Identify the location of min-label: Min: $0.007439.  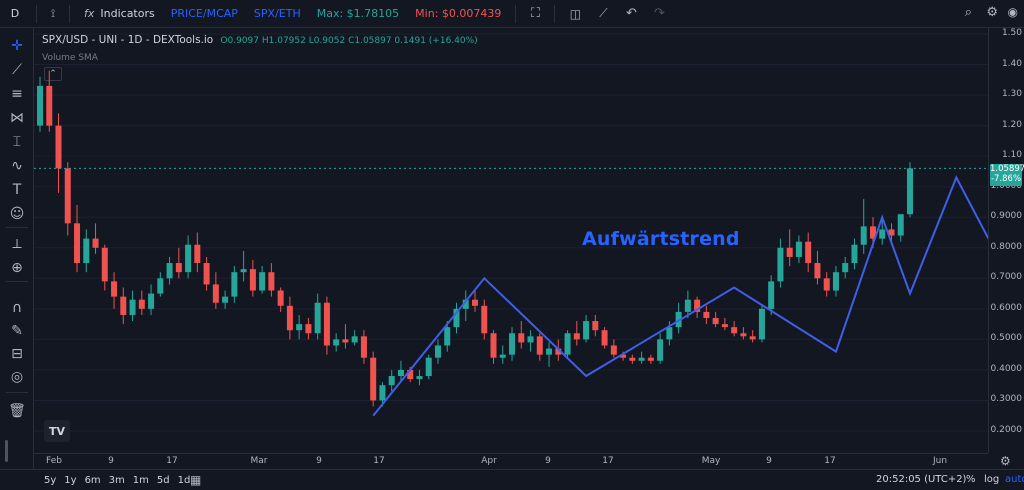
(458, 13).